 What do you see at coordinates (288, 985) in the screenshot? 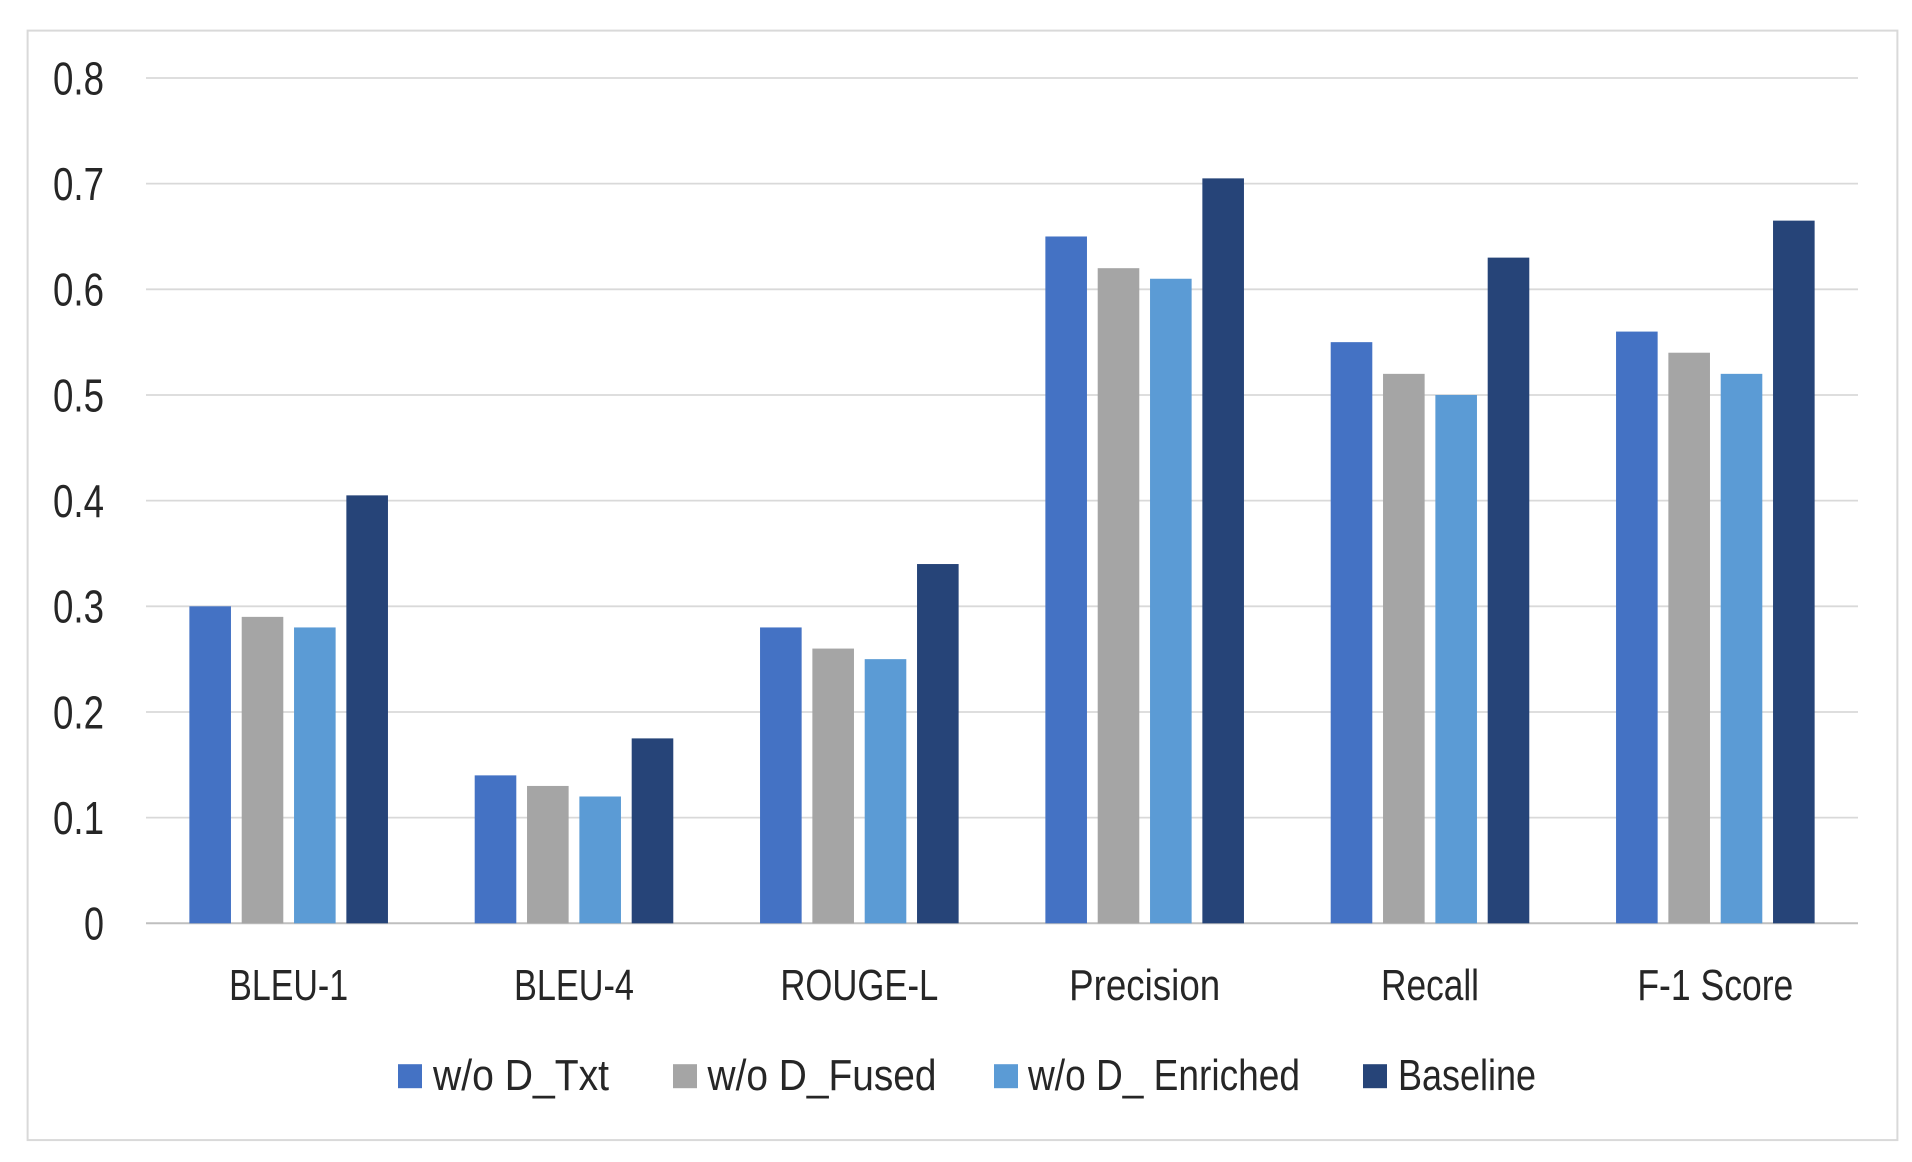
I see `svg-text: BLEU-1` at bounding box center [288, 985].